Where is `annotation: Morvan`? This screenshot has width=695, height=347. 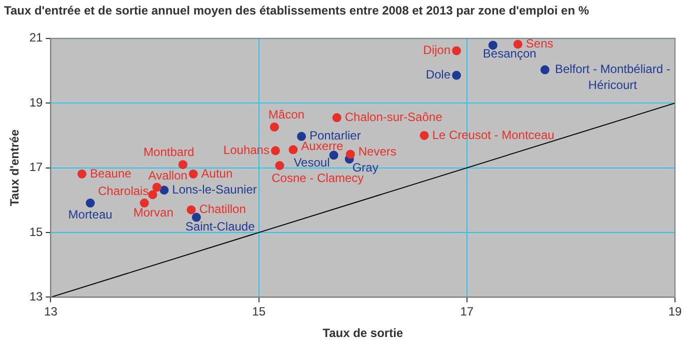 annotation: Morvan is located at coordinates (153, 212).